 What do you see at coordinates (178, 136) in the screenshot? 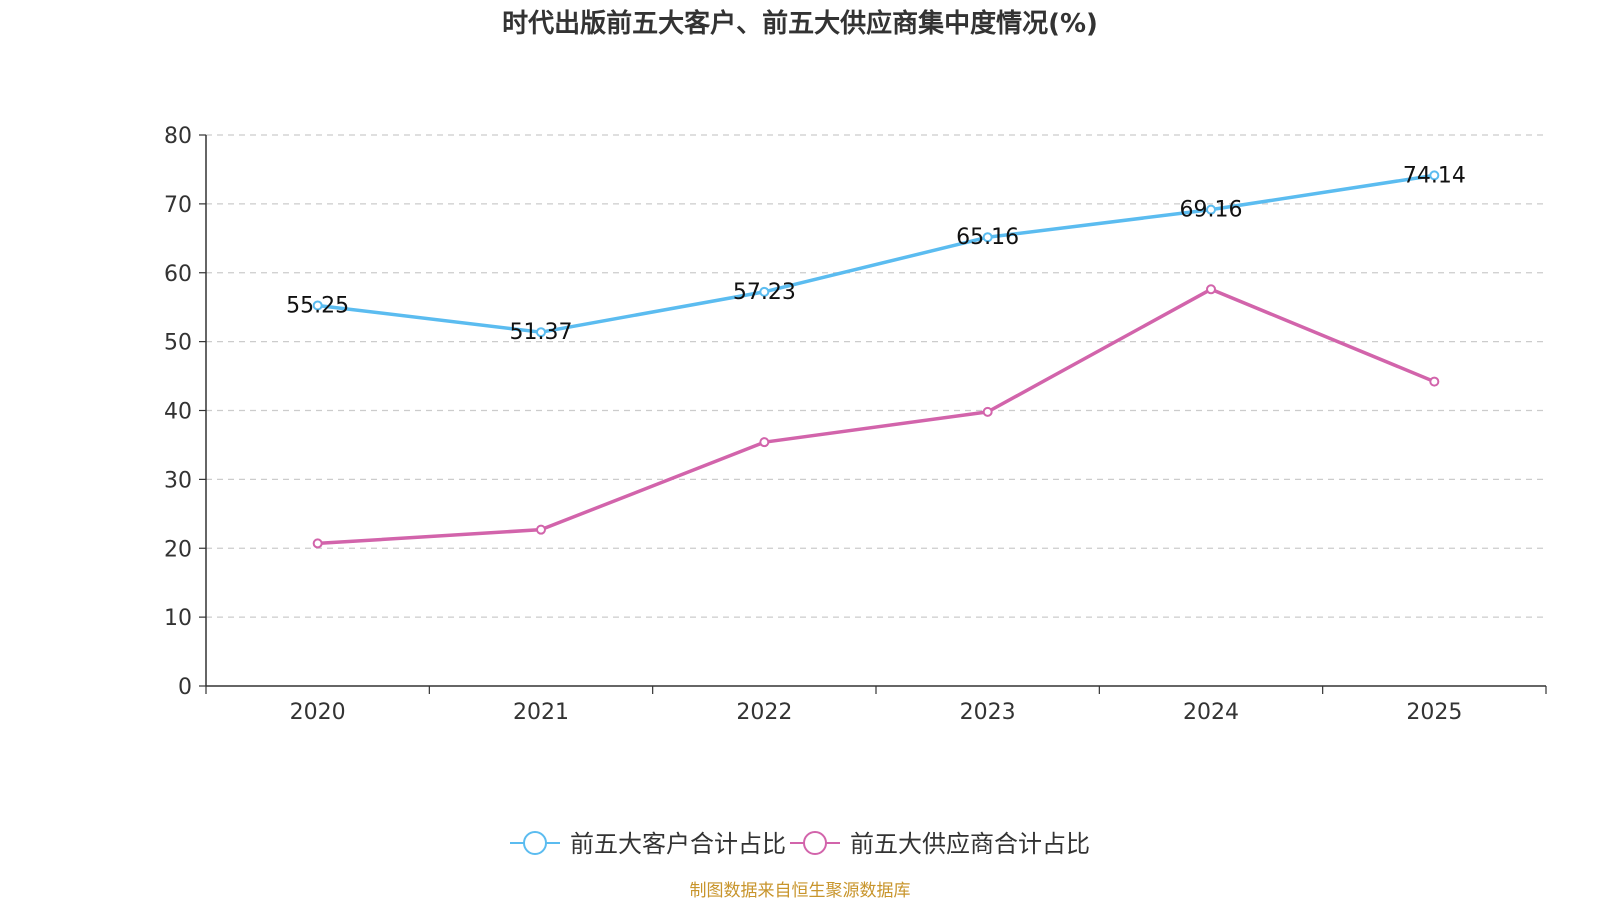
I see `y-tick-label: 80` at bounding box center [178, 136].